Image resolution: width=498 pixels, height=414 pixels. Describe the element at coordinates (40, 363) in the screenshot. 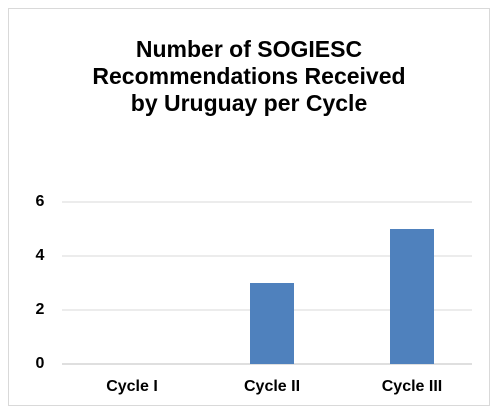

I see `y-tick-label: 0` at that location.